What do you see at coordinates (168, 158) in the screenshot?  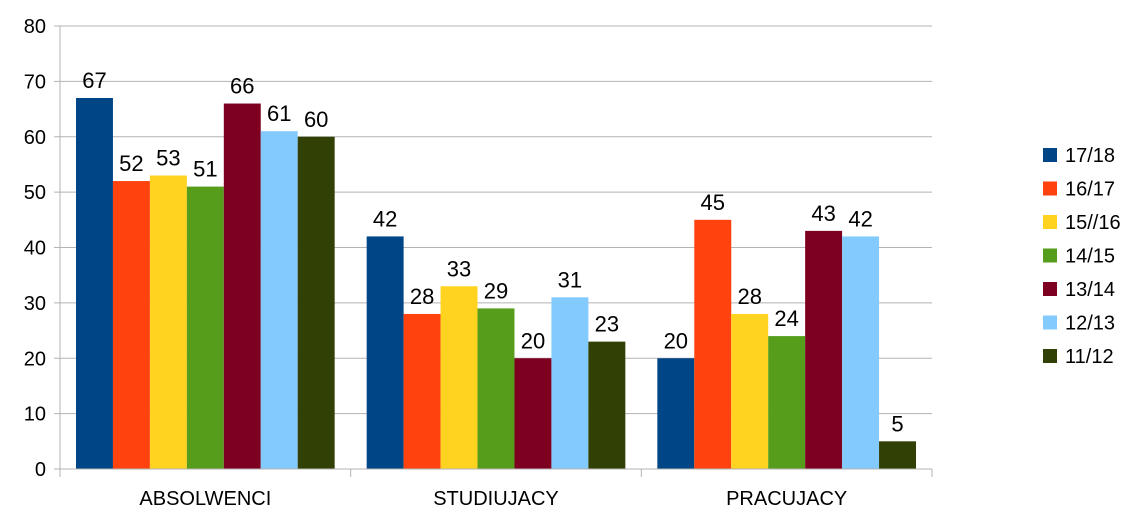 I see `data-label: 53` at bounding box center [168, 158].